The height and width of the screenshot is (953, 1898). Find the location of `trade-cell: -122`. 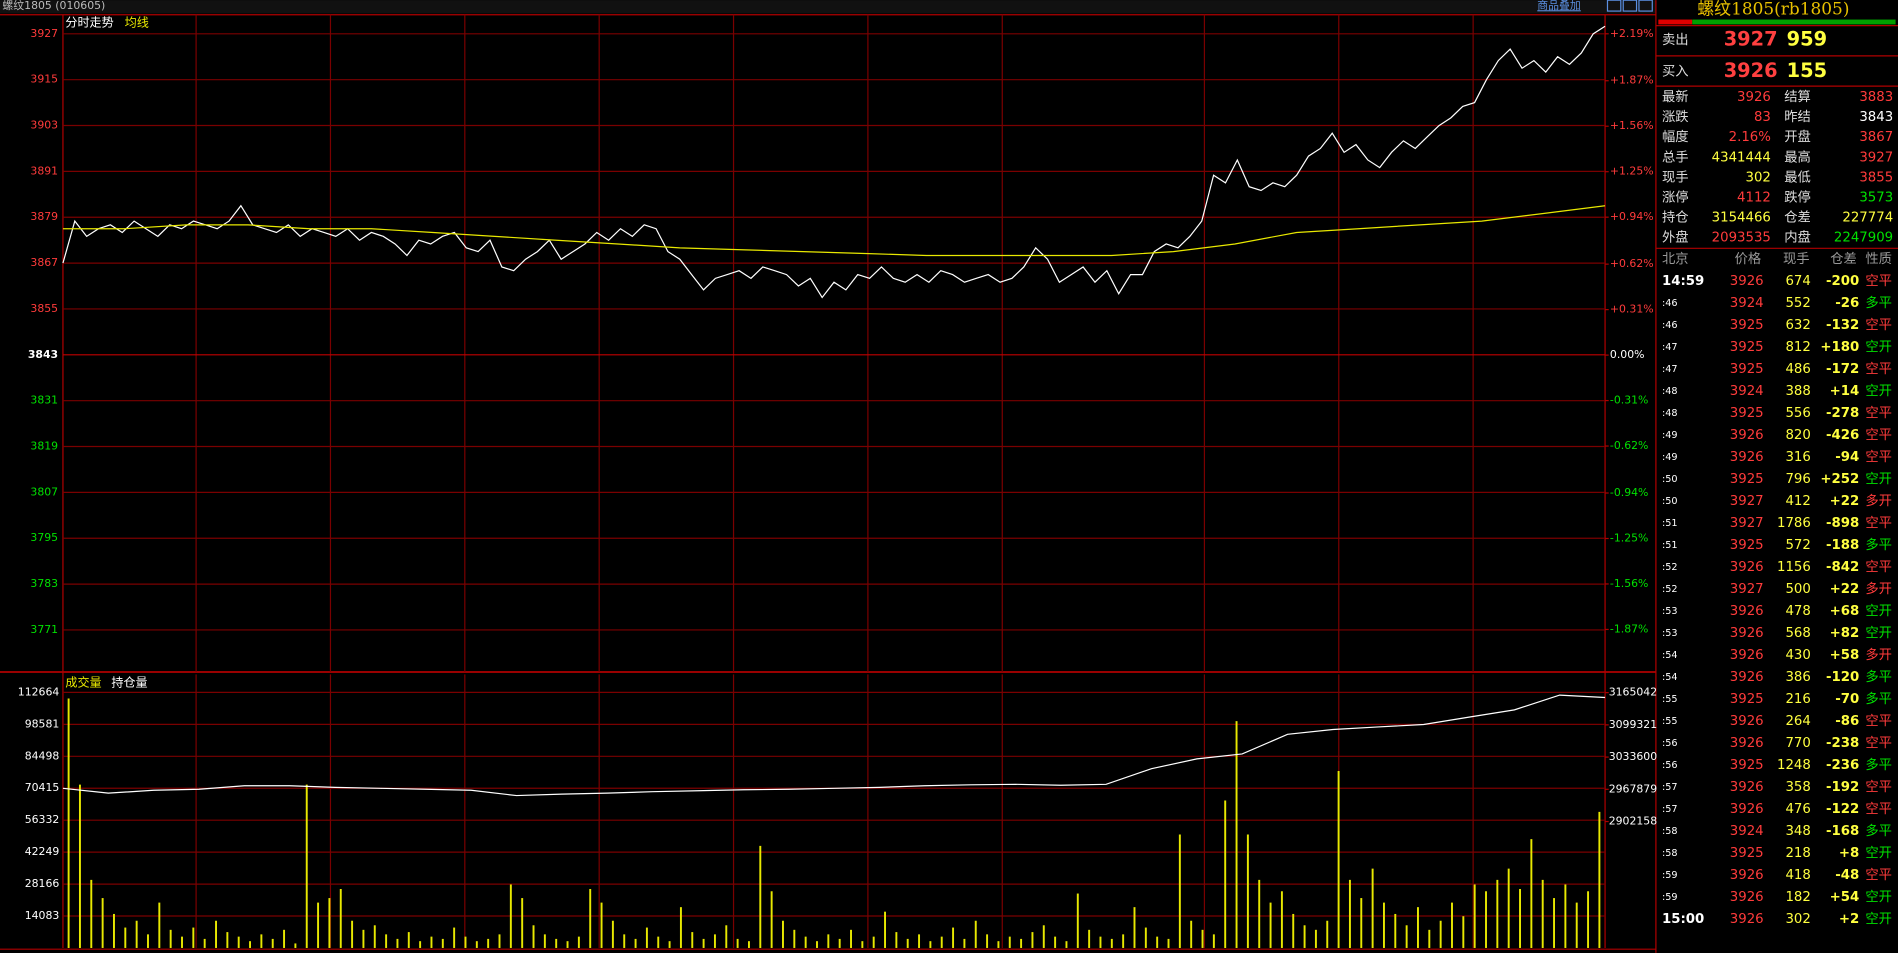

trade-cell: -122 is located at coordinates (1842, 809).